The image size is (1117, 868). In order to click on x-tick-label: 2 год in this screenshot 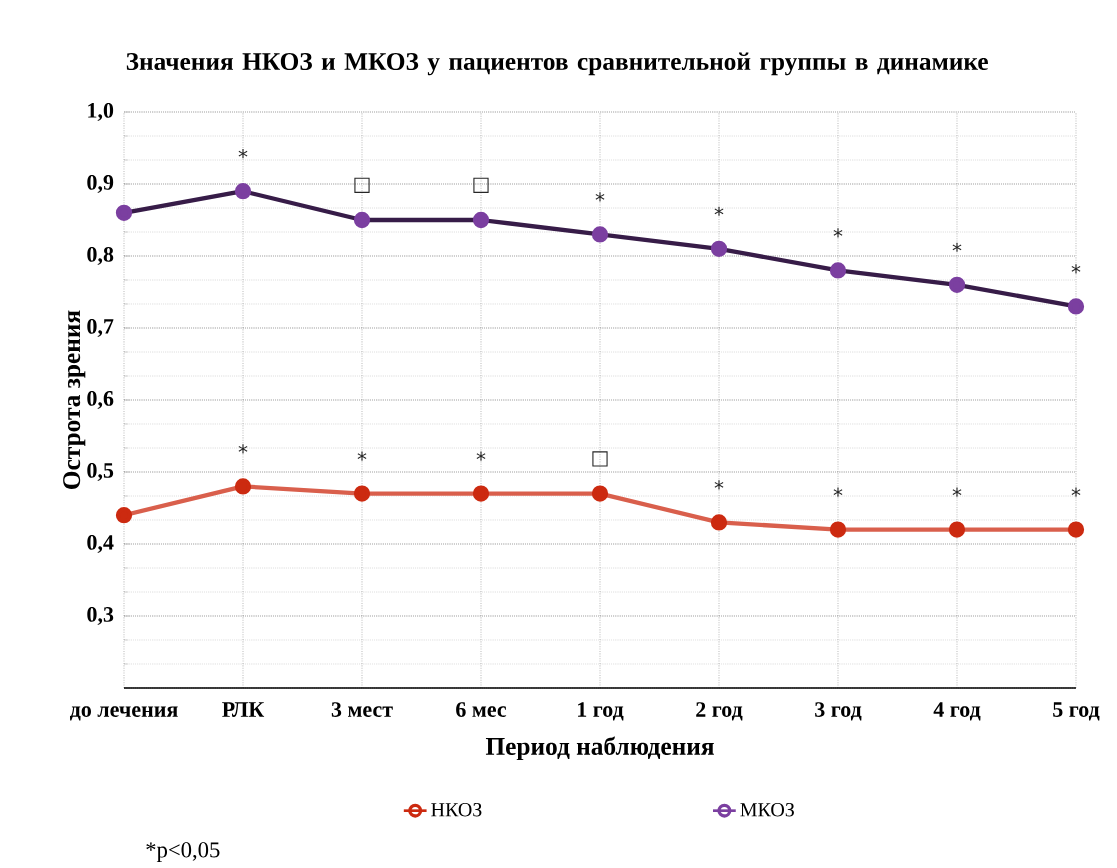, I will do `click(719, 711)`.